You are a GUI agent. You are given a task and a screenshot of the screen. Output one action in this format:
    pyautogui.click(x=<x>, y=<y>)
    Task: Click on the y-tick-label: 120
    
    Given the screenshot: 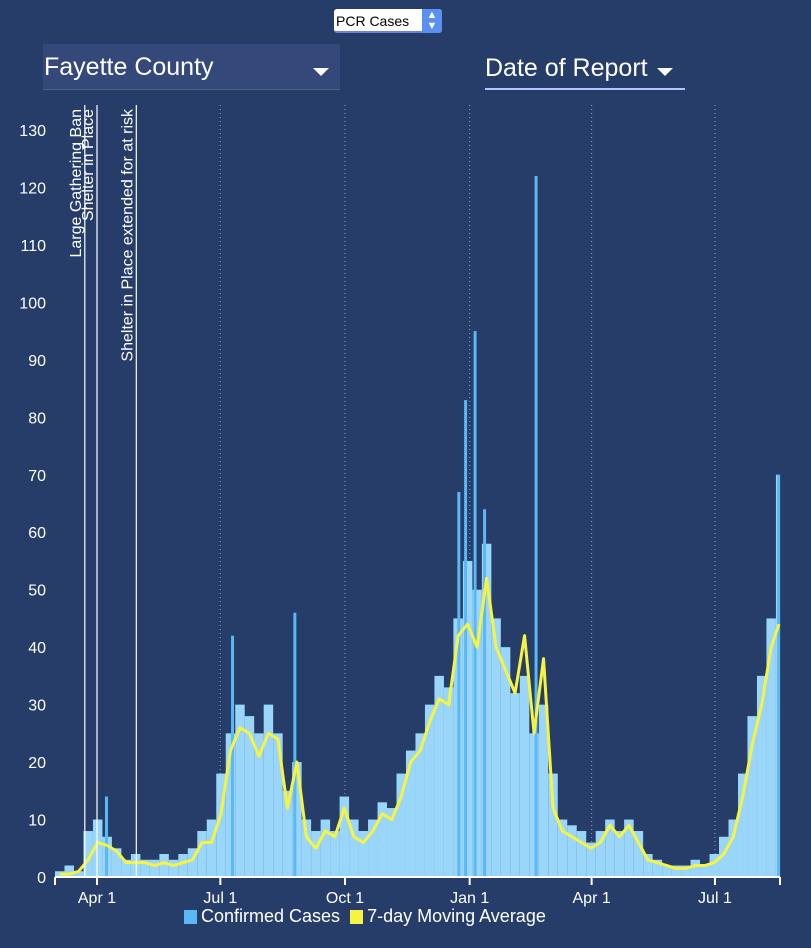 What is the action you would take?
    pyautogui.click(x=32, y=188)
    